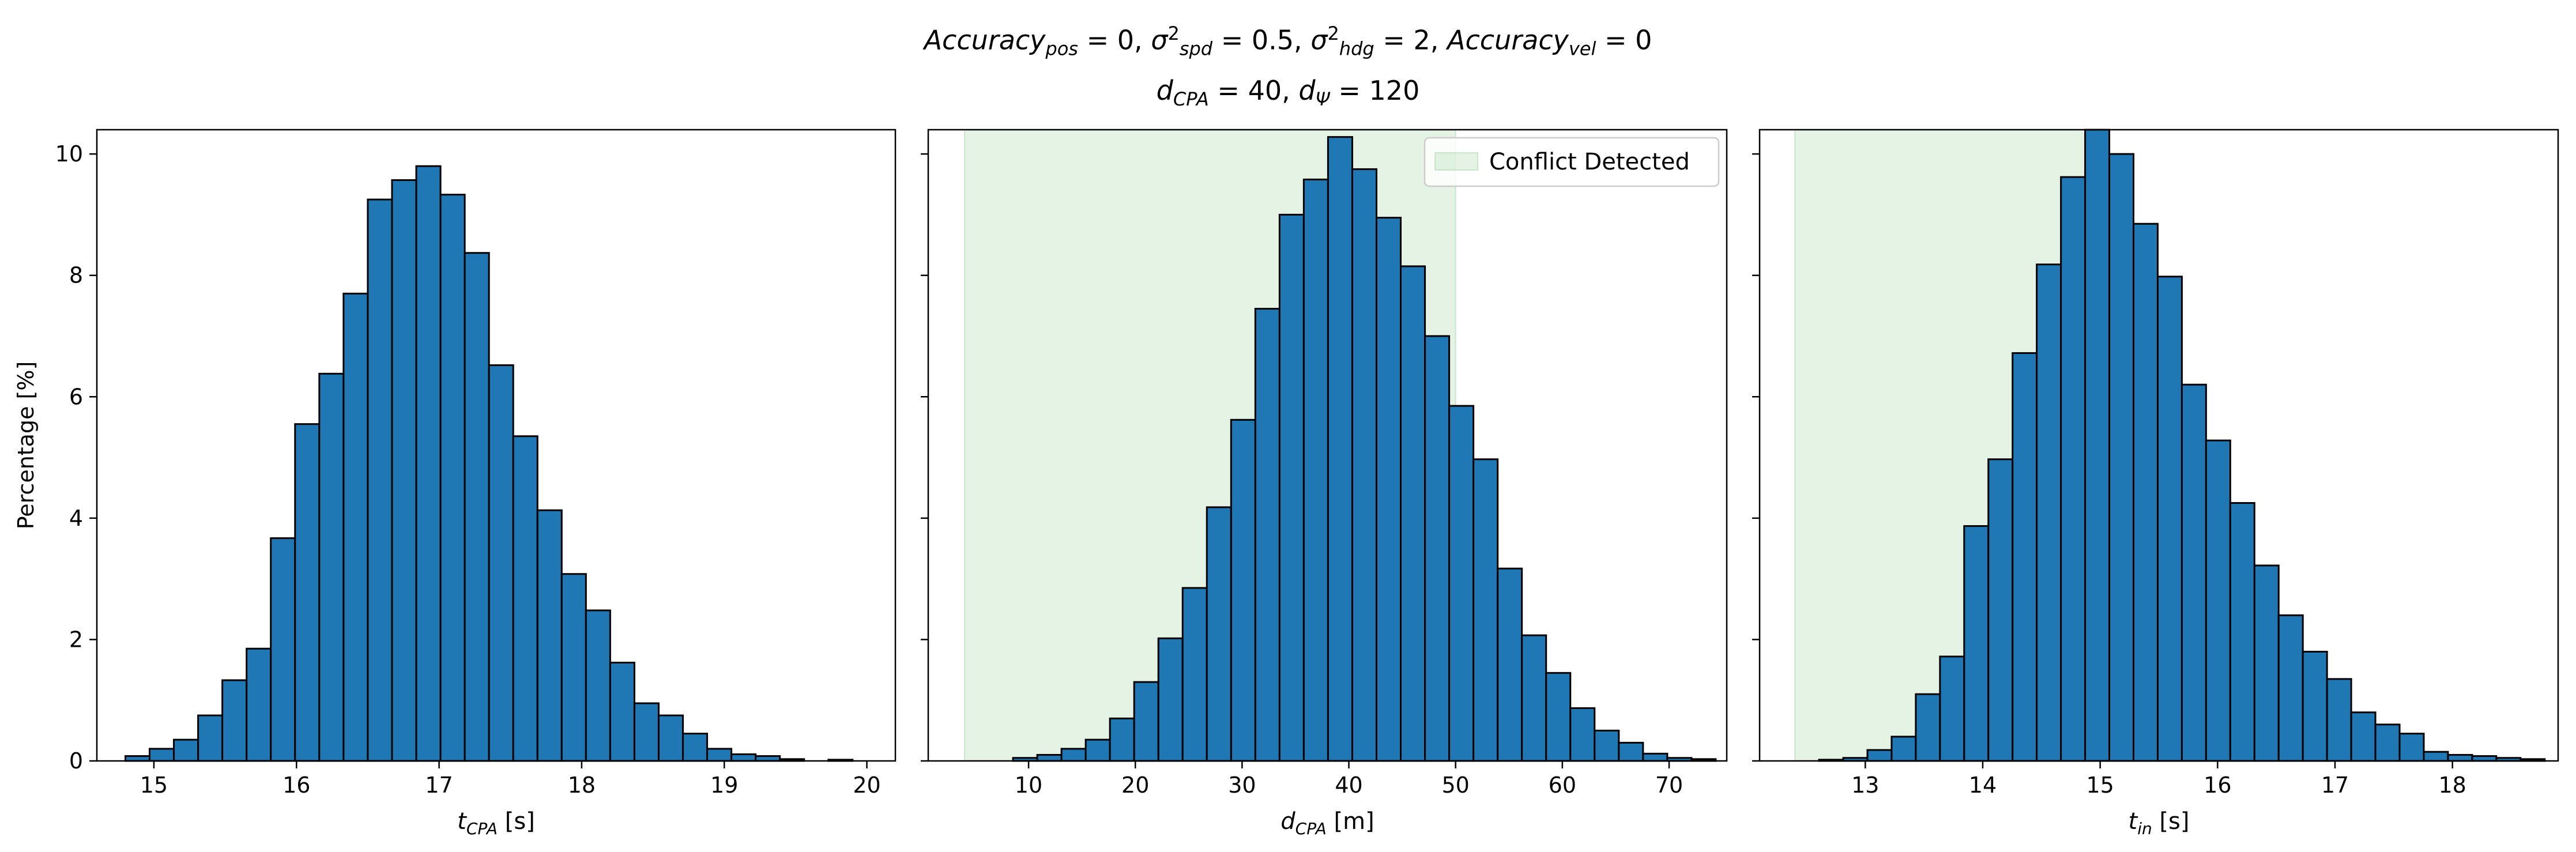 Image resolution: width=2576 pixels, height=852 pixels. Describe the element at coordinates (1061, 49) in the screenshot. I see `title-part: pos` at that location.